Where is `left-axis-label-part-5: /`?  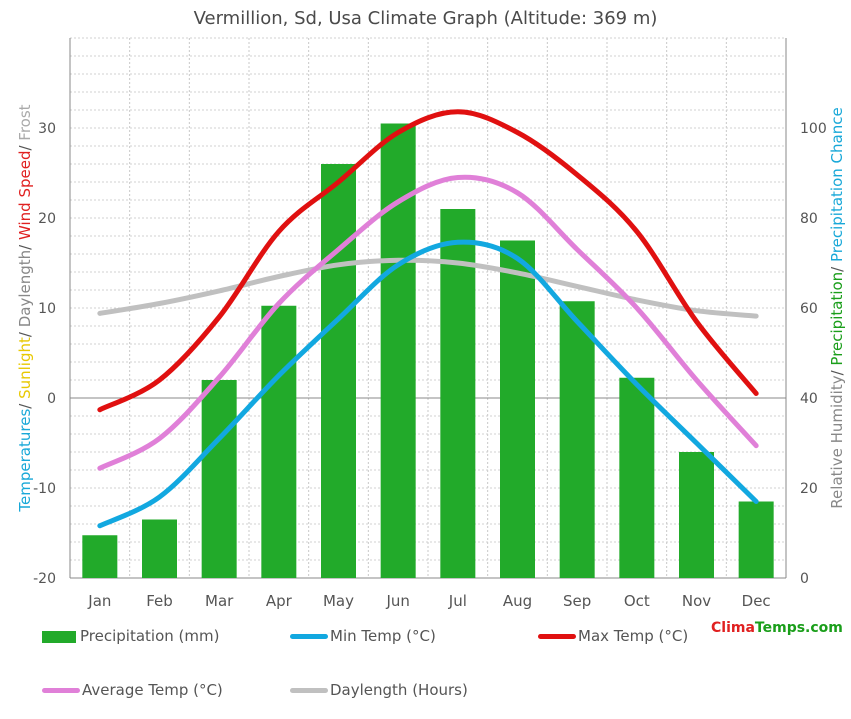 left-axis-label-part-5: / is located at coordinates (25, 245).